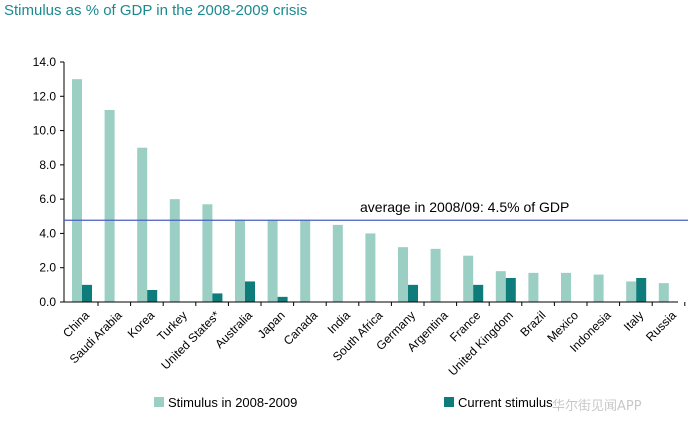 The width and height of the screenshot is (690, 421). Describe the element at coordinates (47, 268) in the screenshot. I see `y-tick-label: 2.0` at that location.